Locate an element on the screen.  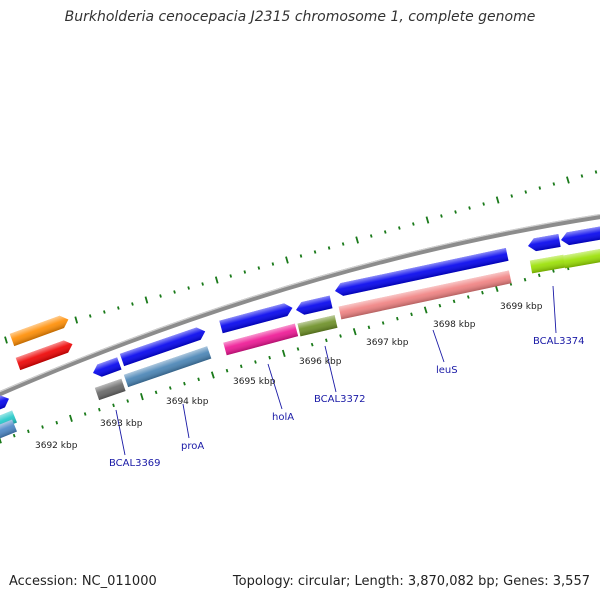
feature-blue-hola-top is located at coordinates (256, 318).